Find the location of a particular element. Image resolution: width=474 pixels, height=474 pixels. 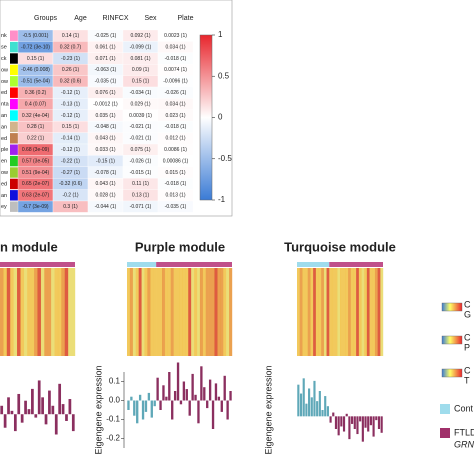

cell-label: -0.021 (1) is located at coordinates (141, 127).